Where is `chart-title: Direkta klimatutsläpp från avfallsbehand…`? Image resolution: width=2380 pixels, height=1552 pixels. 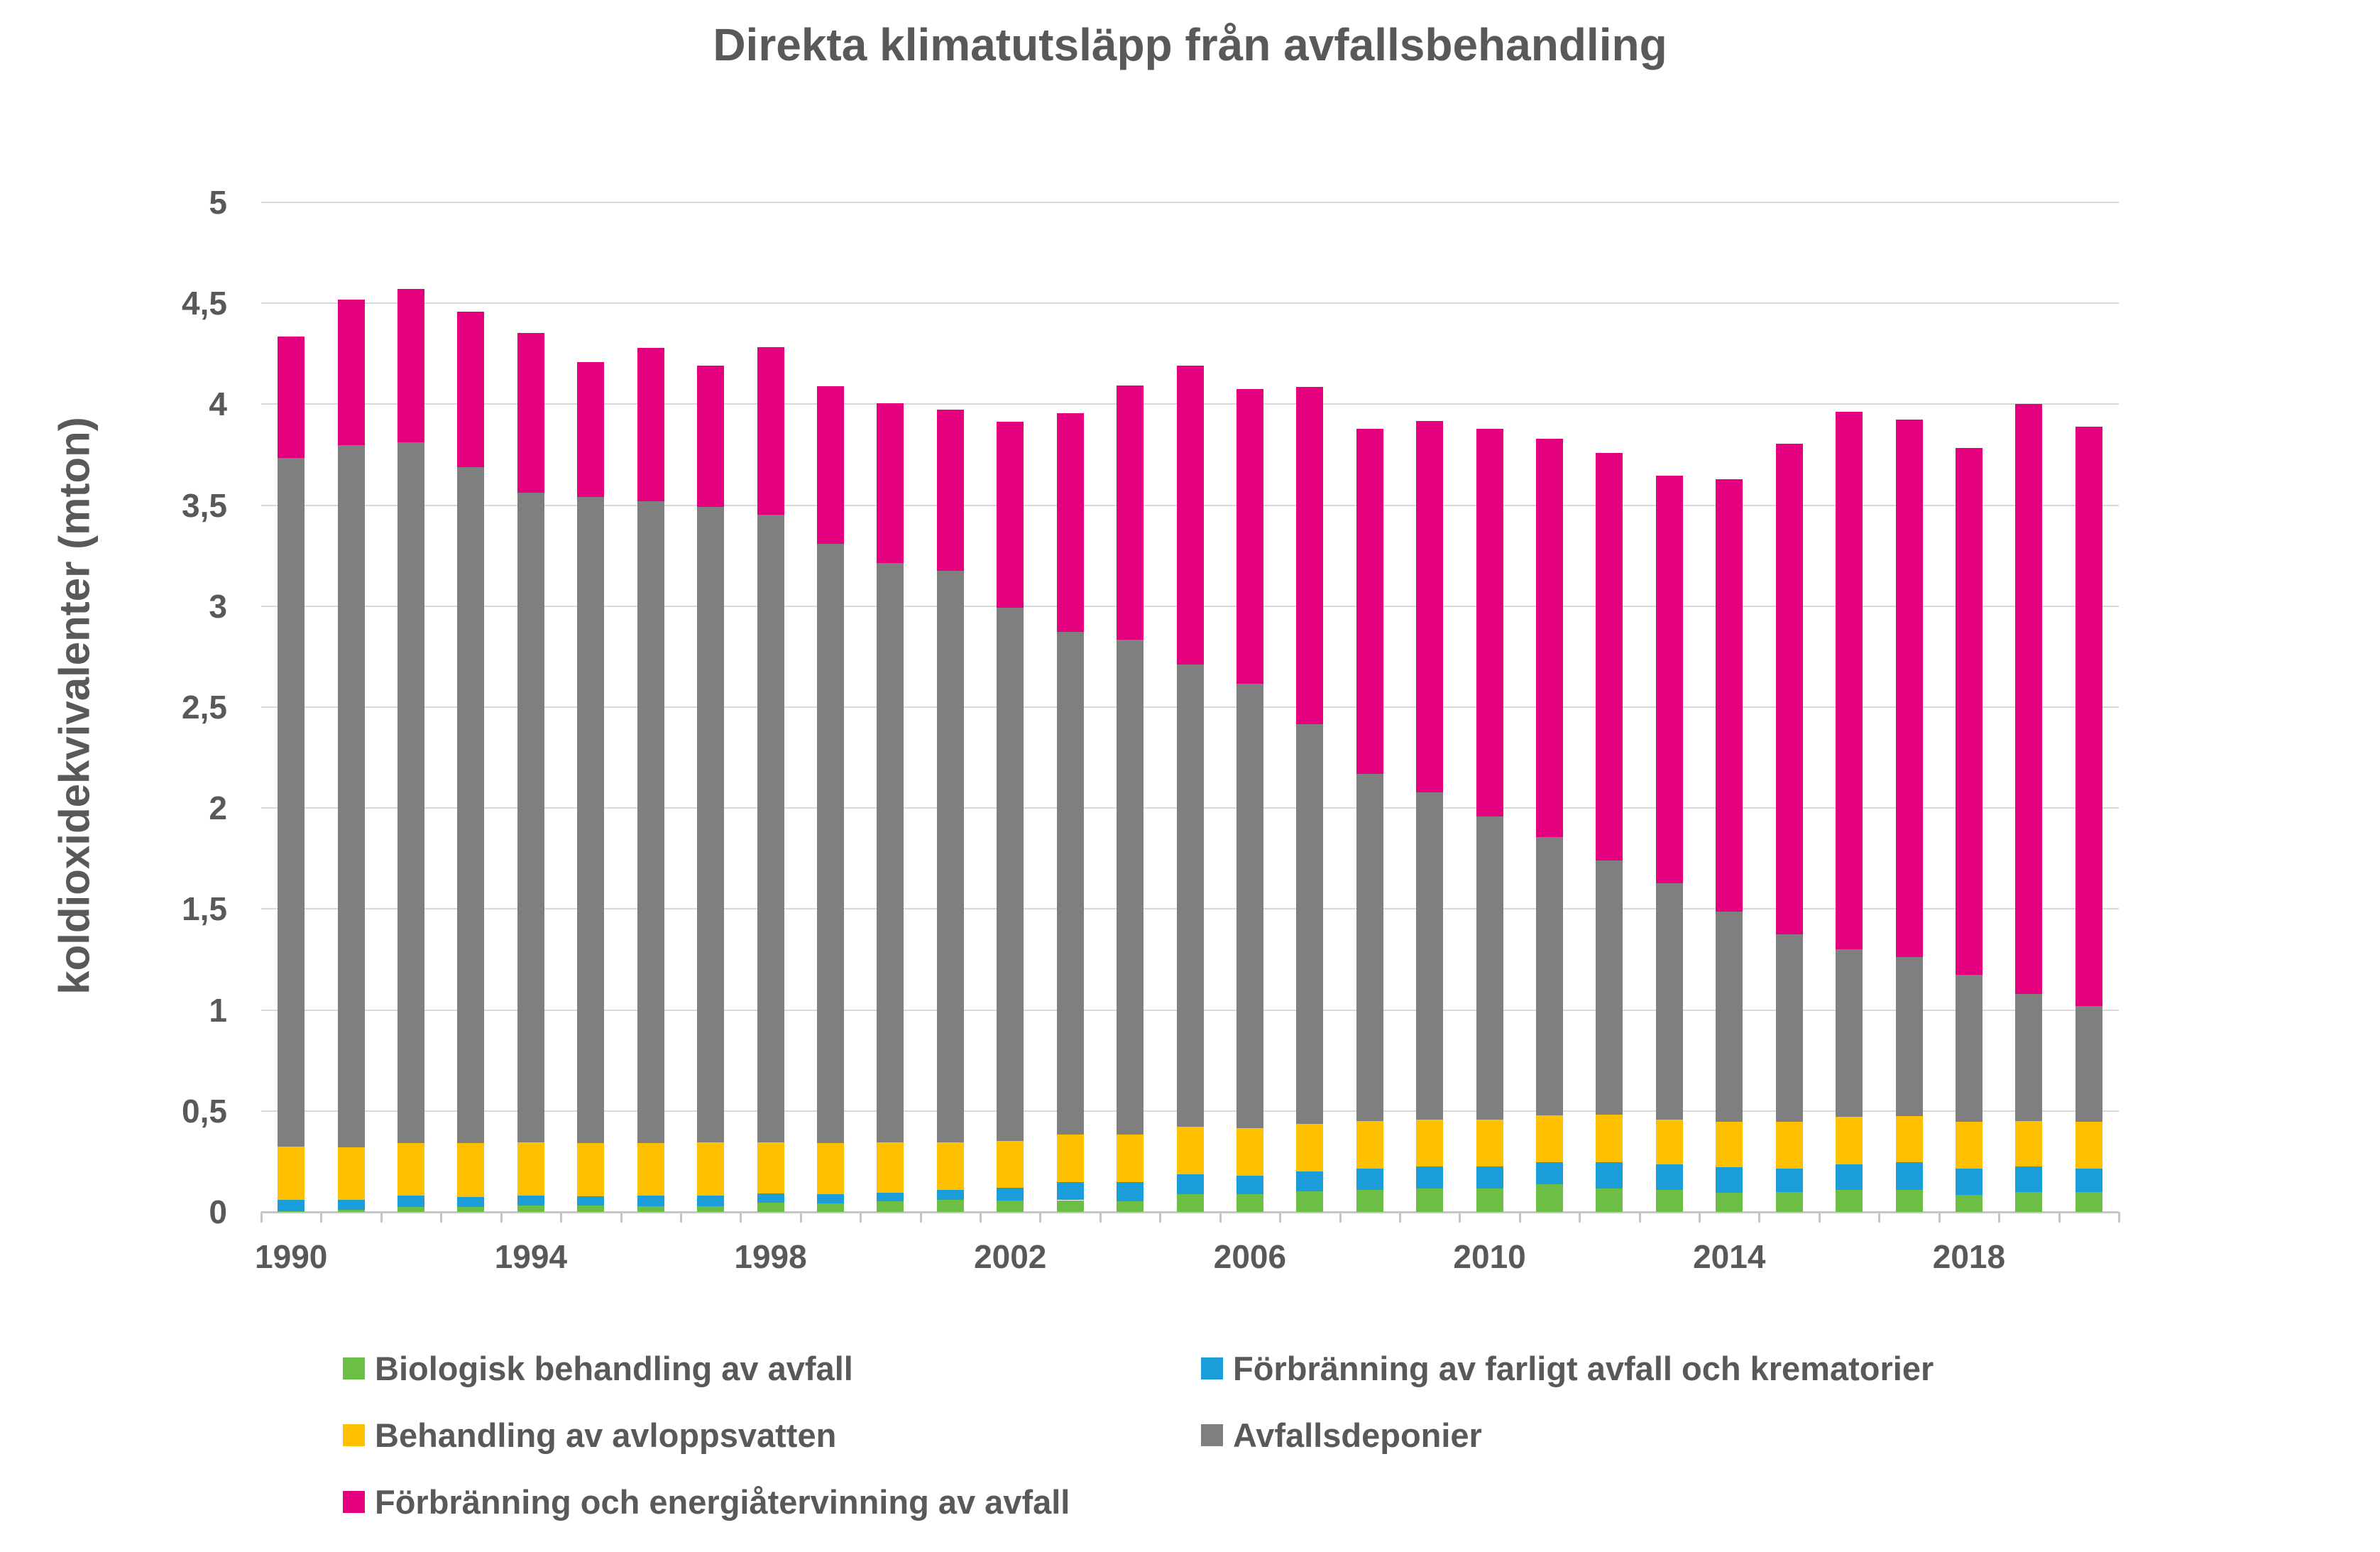
chart-title: Direkta klimatutsläpp från avfallsbehand… is located at coordinates (1190, 44).